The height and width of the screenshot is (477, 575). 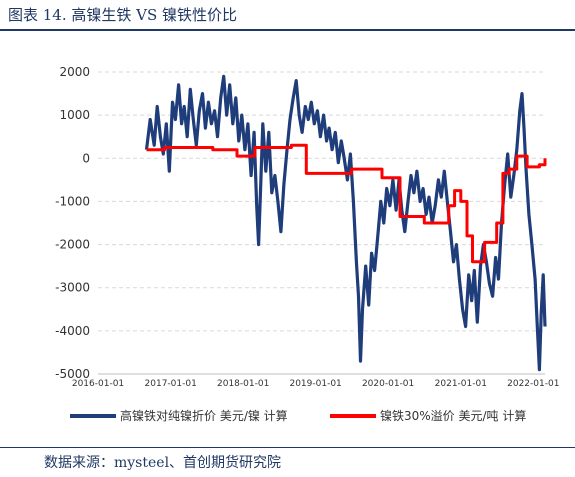 I want to click on legend: 高镍铁对纯镍折价 美元/镍 计算 镍铁30%溢价 美元/吨 计算, so click(x=298, y=415).